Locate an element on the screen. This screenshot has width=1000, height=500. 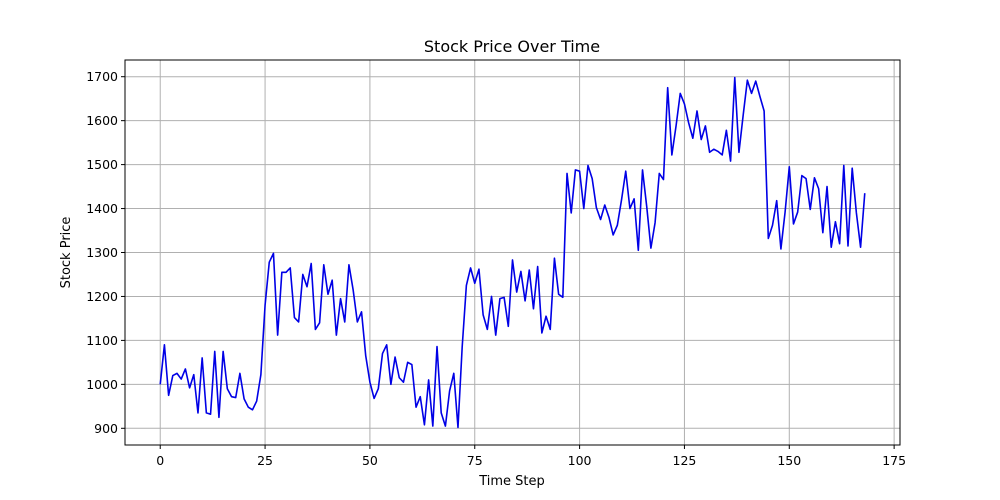
y-tick-label: 1500 is located at coordinates (102, 164).